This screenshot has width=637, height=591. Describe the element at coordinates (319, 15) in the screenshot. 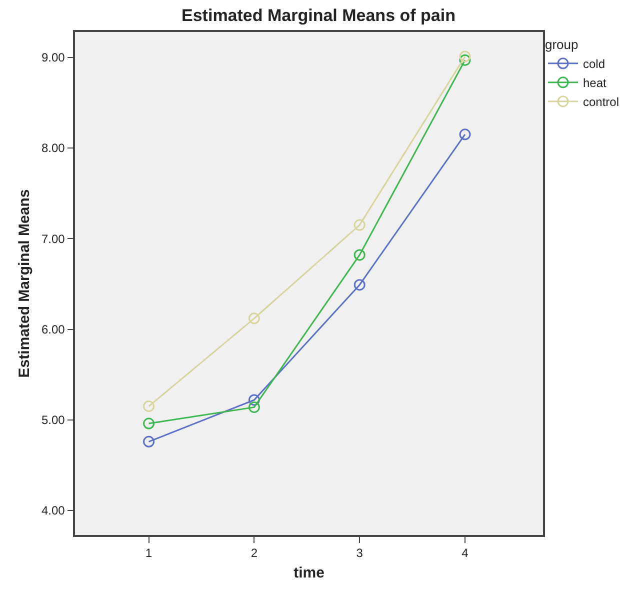

I see `chart-title: Estimated Marginal Means of pain` at that location.